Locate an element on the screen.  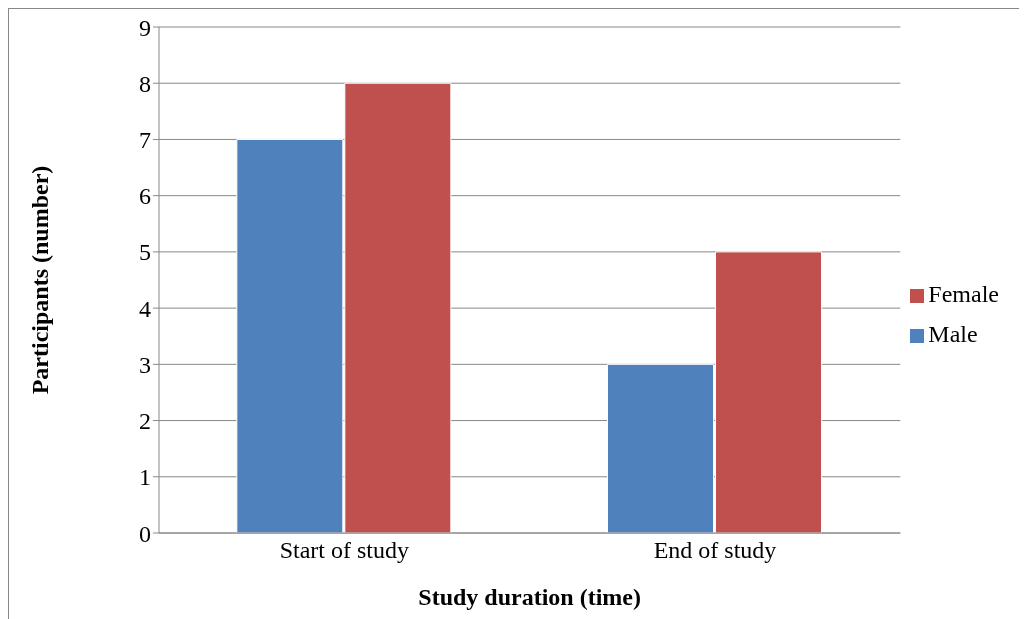
x-axis-title: Study duration (time) is located at coordinates (530, 597).